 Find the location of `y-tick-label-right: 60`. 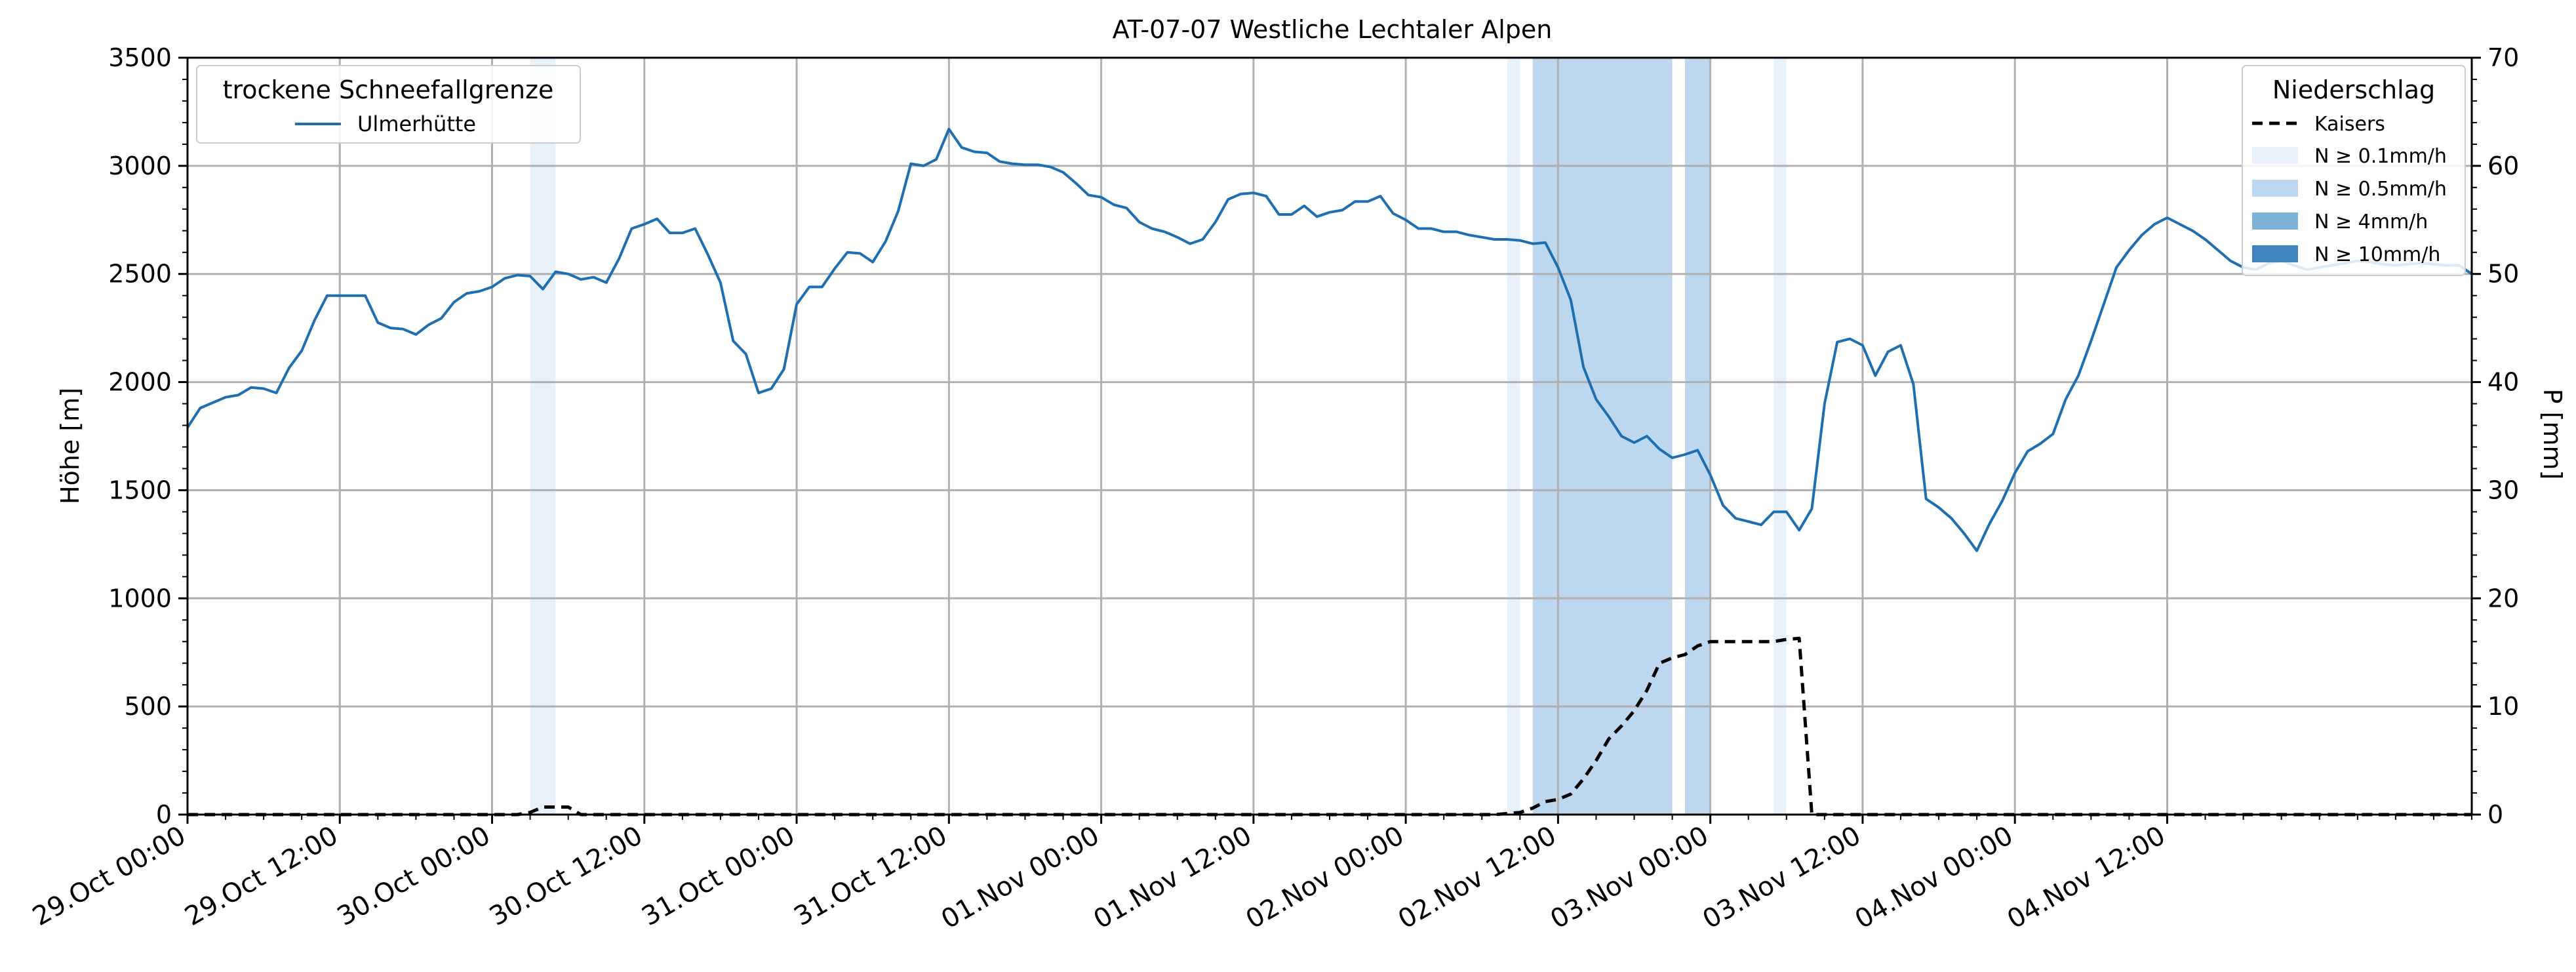

y-tick-label-right: 60 is located at coordinates (2503, 166).